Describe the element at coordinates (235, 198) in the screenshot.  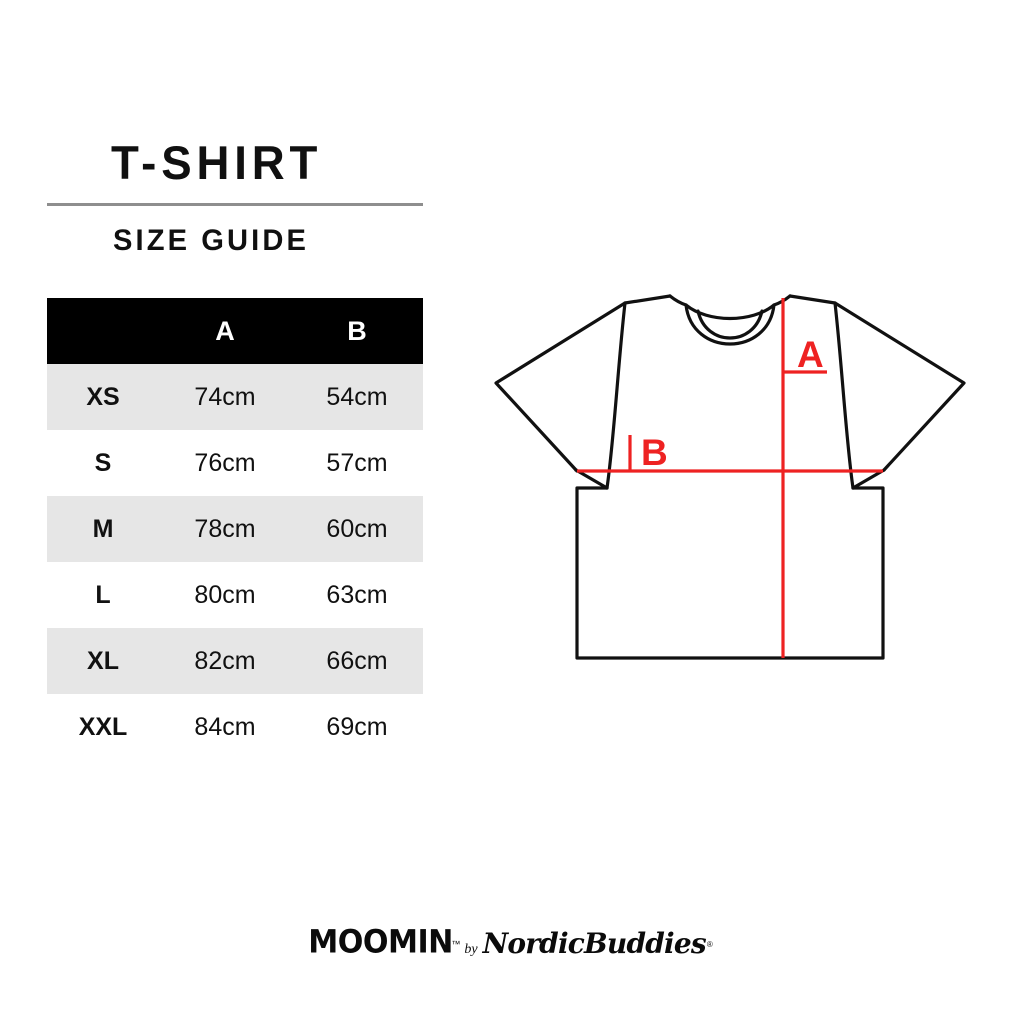
I see `size-guide-header: T-SHIRT SIZE GUIDE` at that location.